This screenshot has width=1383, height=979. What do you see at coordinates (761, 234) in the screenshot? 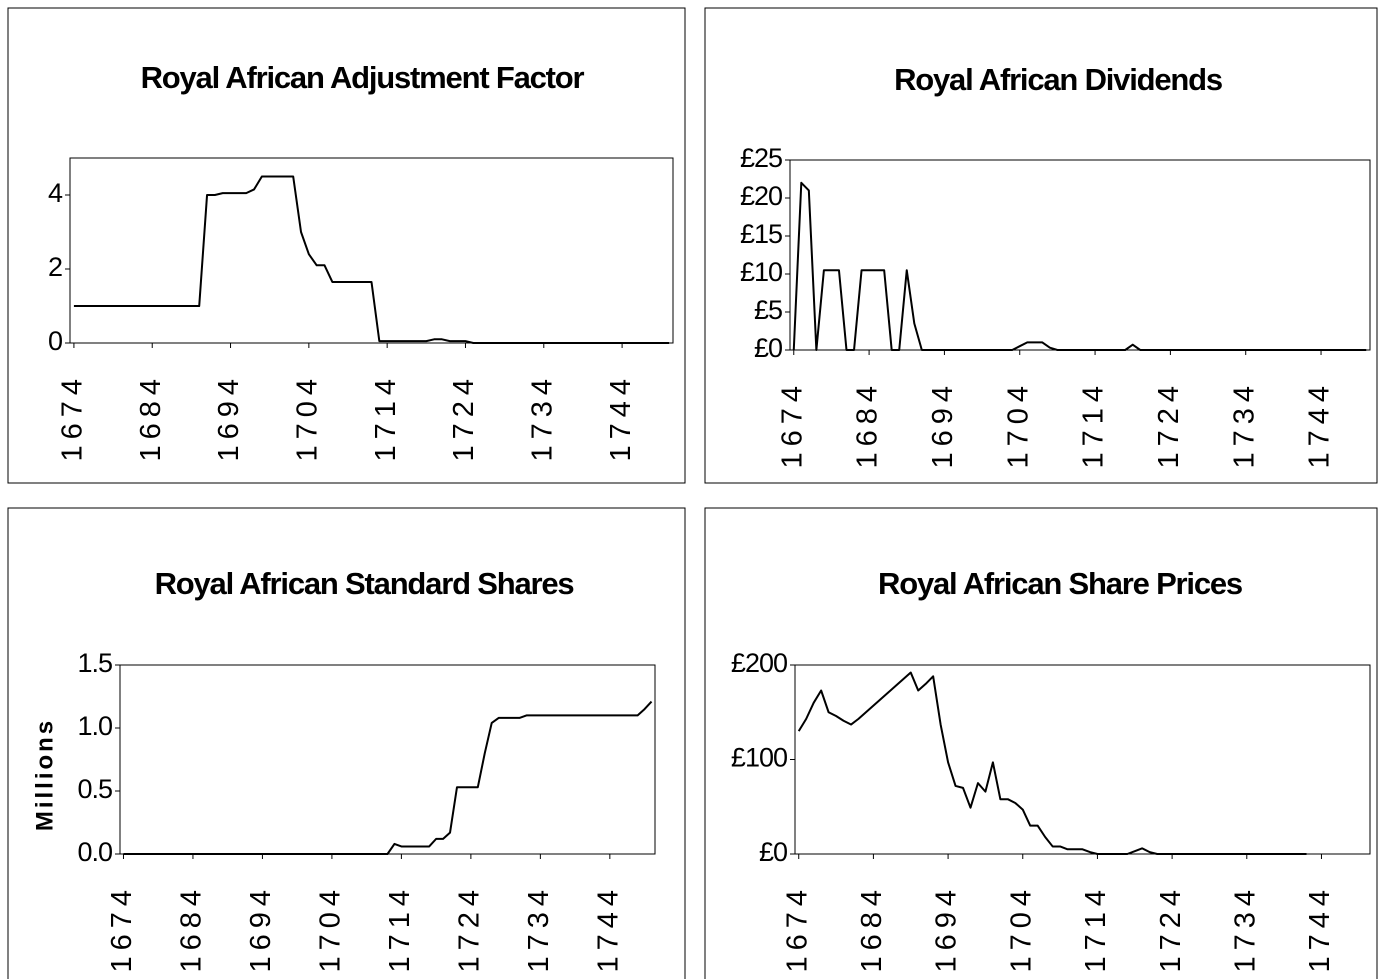
I see `y-tick-label: £15` at bounding box center [761, 234].